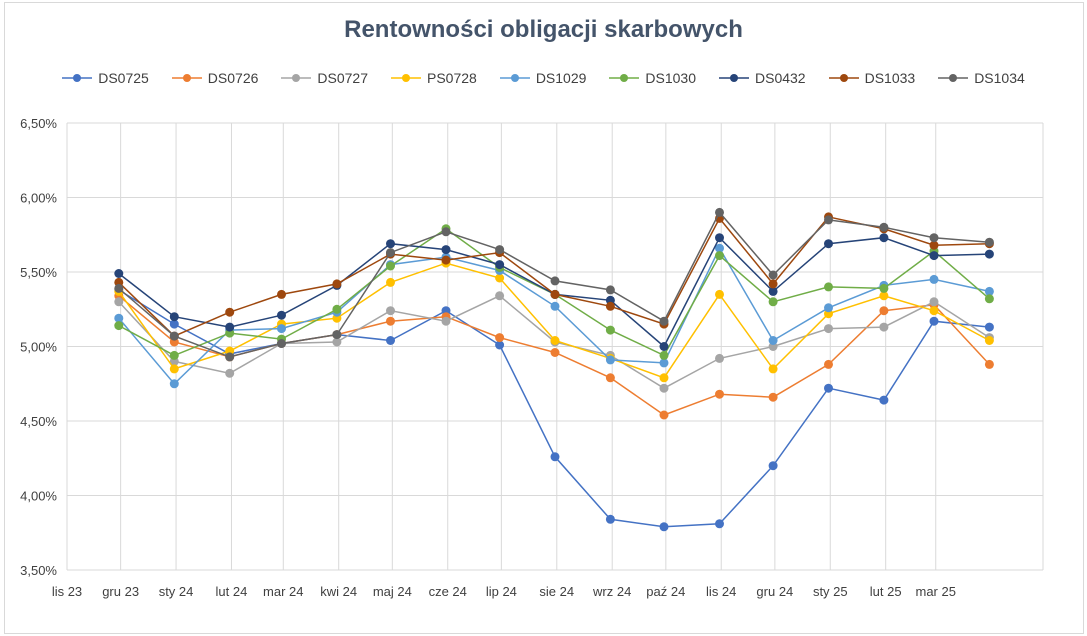 The width and height of the screenshot is (1087, 636). What do you see at coordinates (886, 591) in the screenshot?
I see `x-tick-label: lut 25` at bounding box center [886, 591].